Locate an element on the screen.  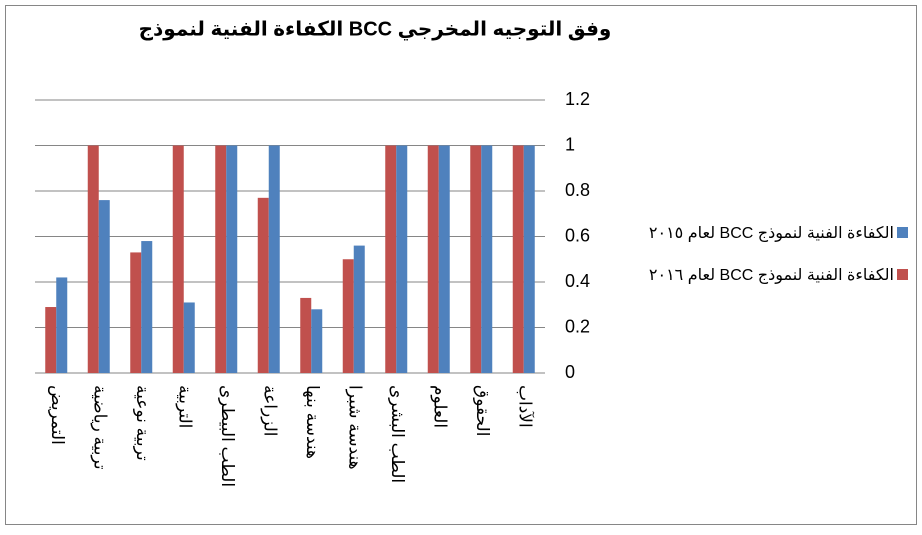
x-tick-label: الآداب is located at coordinates (525, 406).